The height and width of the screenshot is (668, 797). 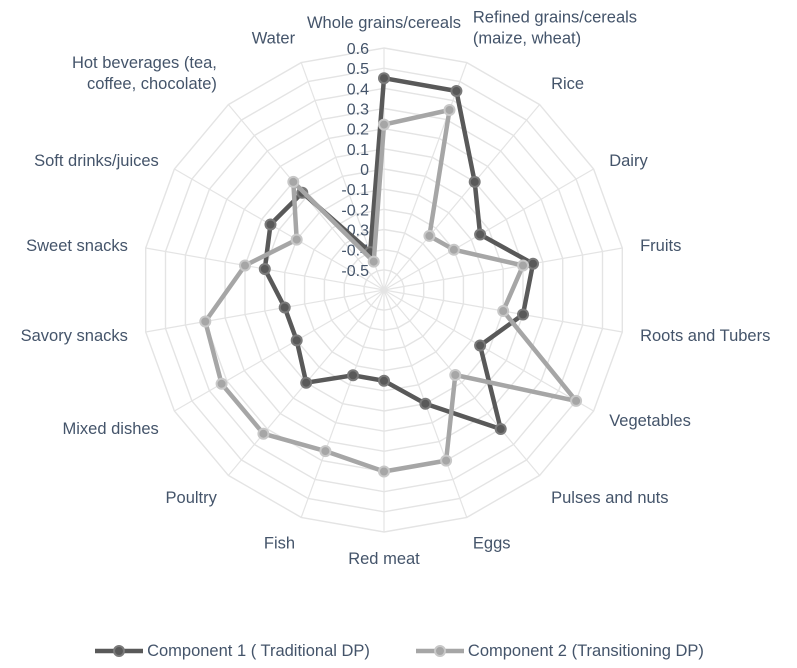 What do you see at coordinates (96, 161) in the screenshot?
I see `category-label: Soft drinks/juices` at bounding box center [96, 161].